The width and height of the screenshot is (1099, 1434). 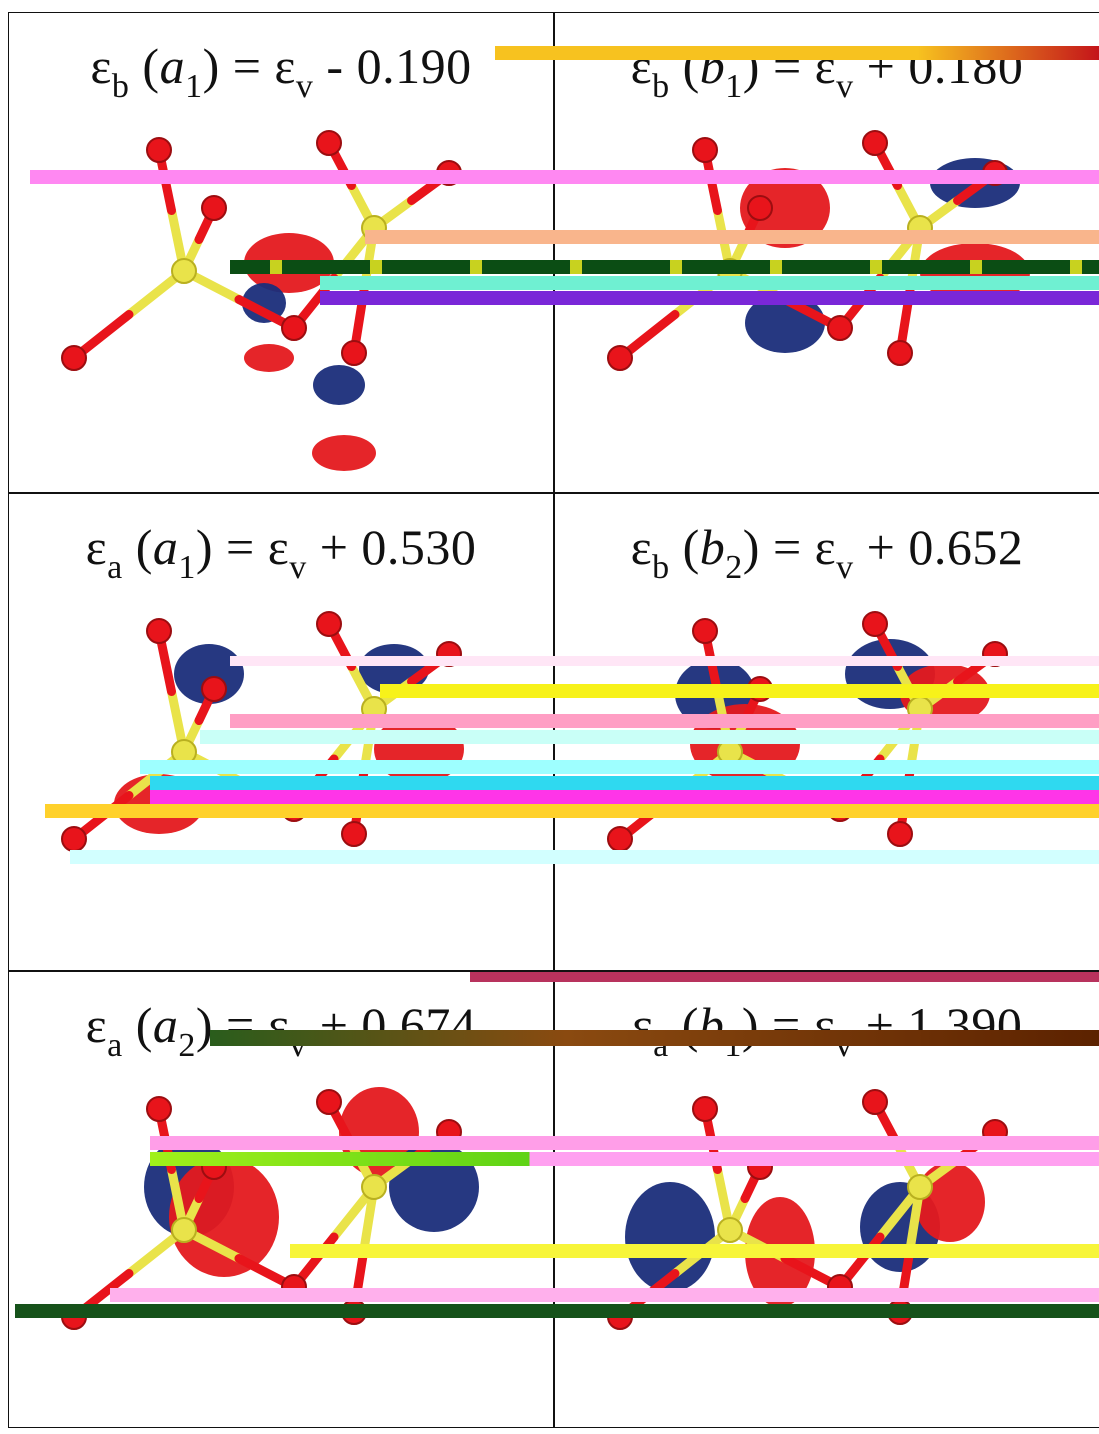 I want to click on energy-label: εb (b2) = εv + 0.652, so click(x=827, y=552).